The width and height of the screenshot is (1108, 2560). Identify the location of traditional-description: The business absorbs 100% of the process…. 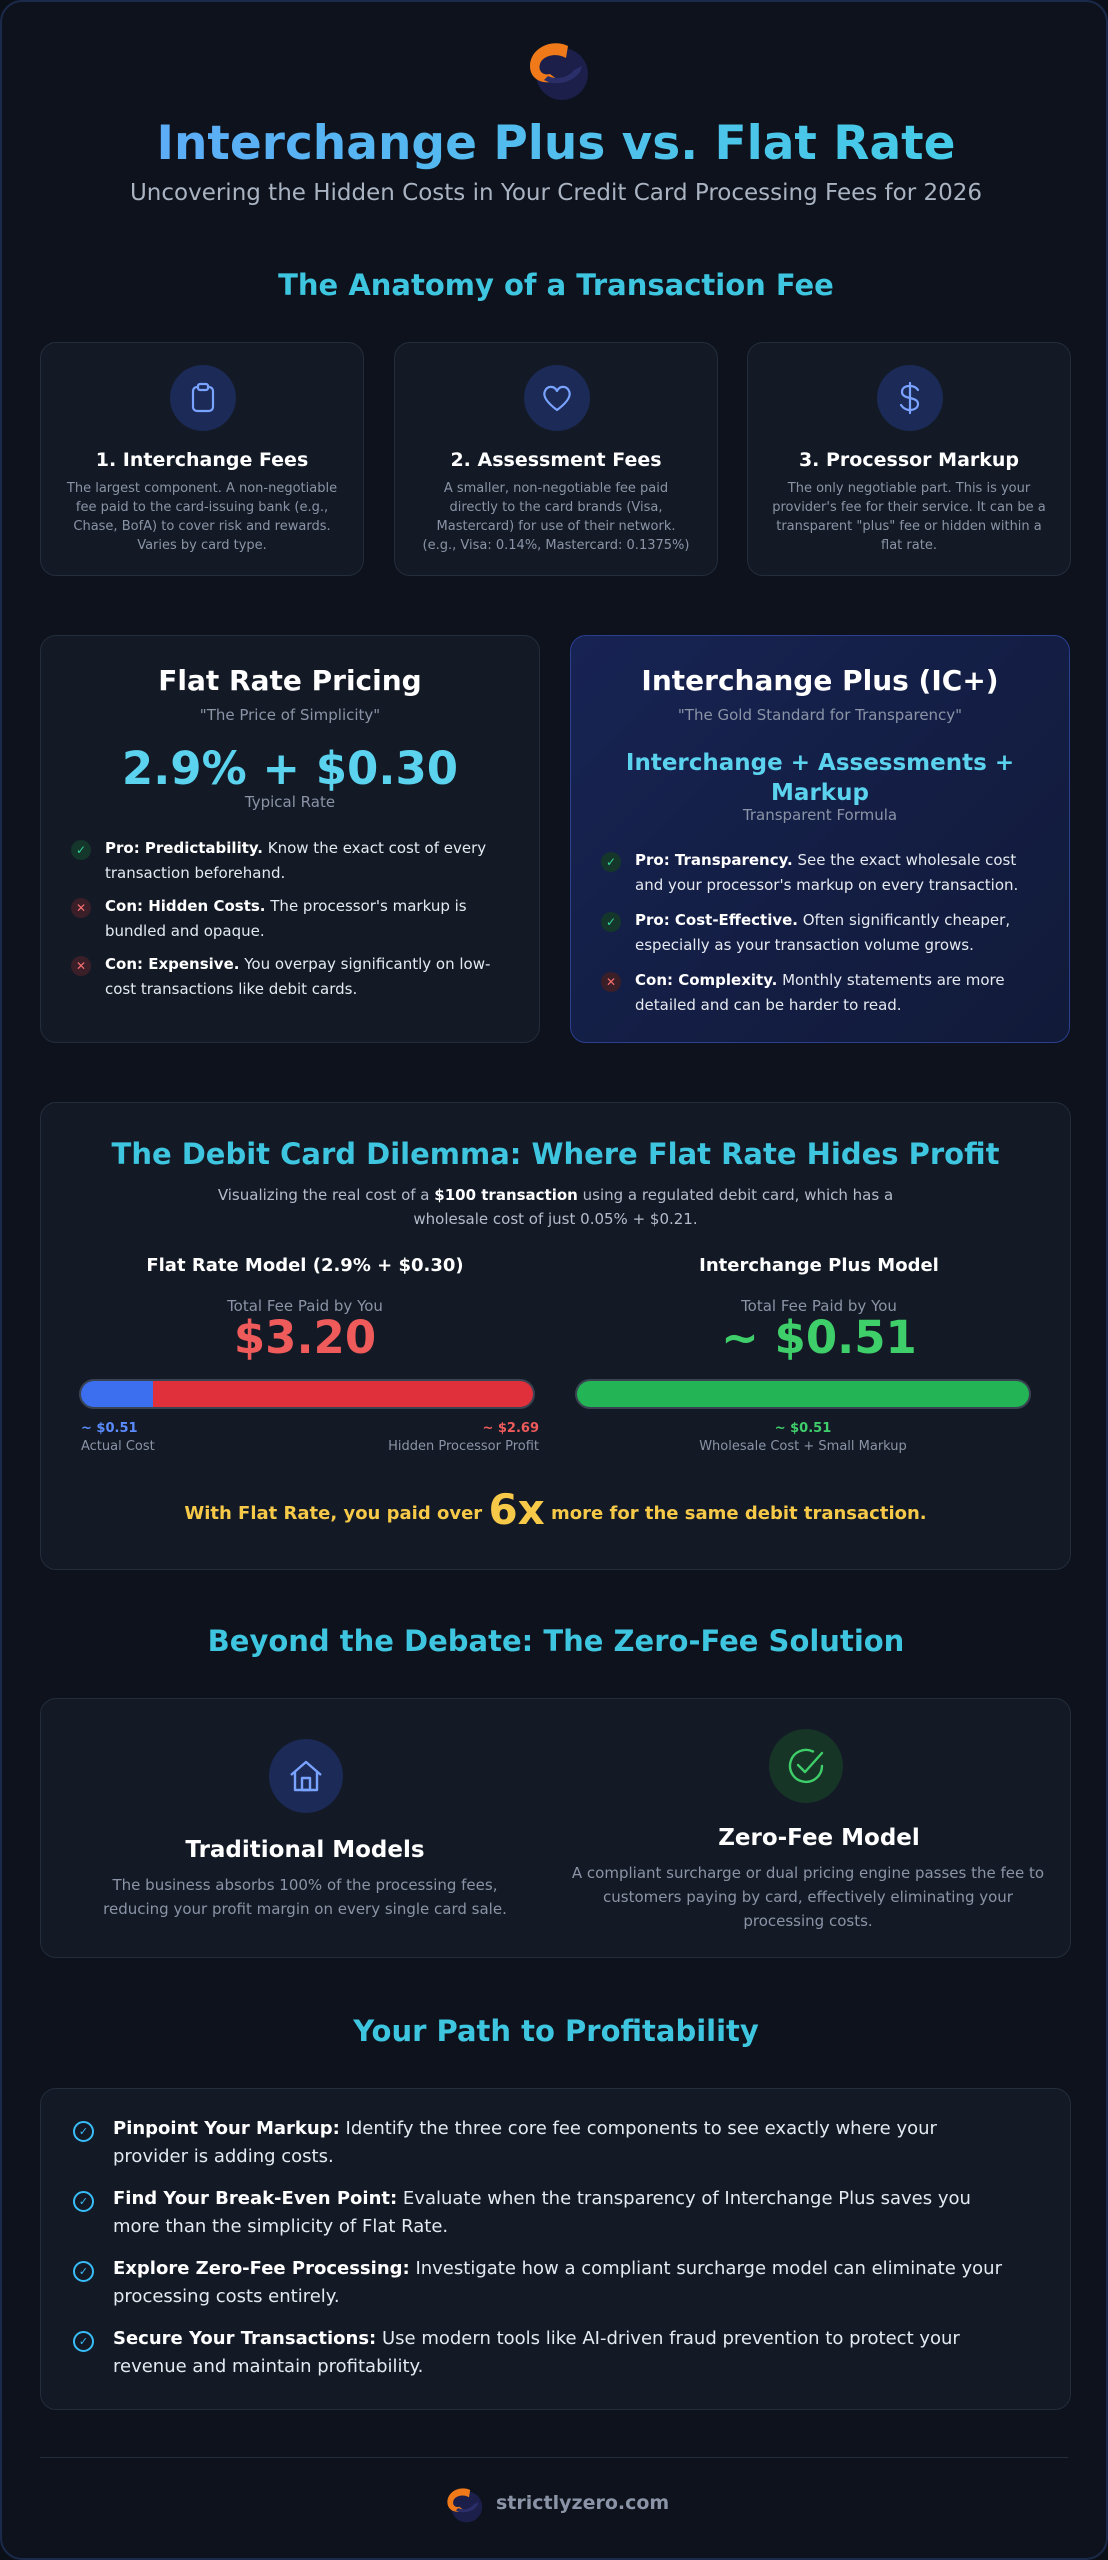
(305, 1897).